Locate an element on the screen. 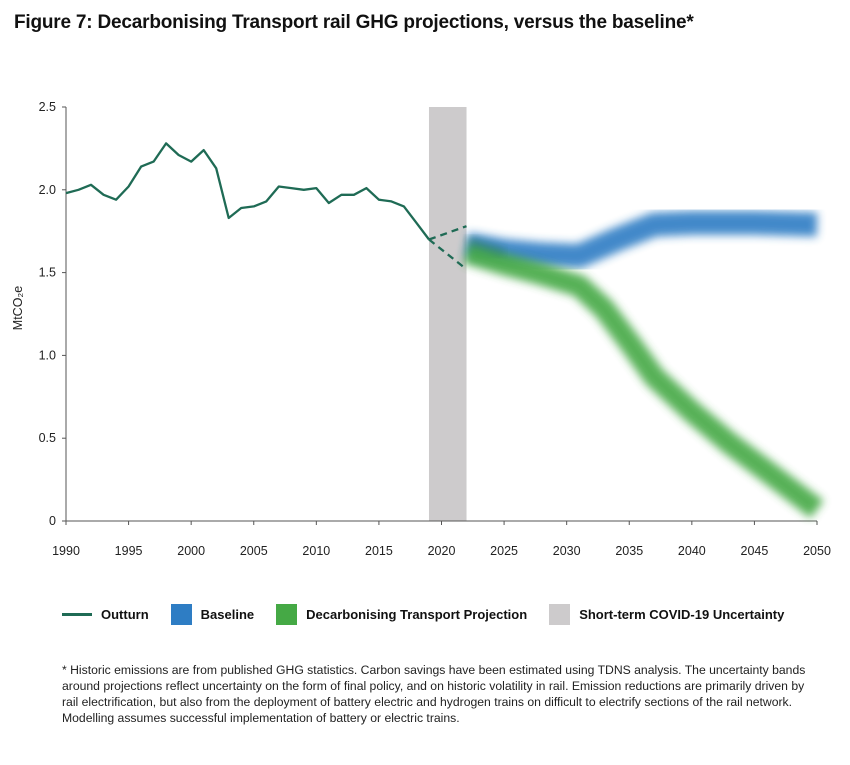 The width and height of the screenshot is (850, 765). y-tick-label: 2.5 is located at coordinates (47, 107).